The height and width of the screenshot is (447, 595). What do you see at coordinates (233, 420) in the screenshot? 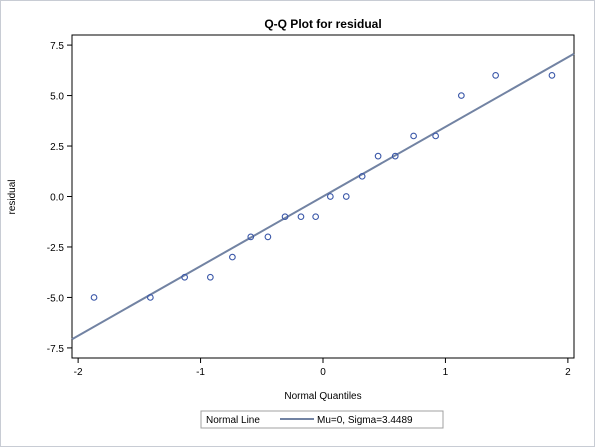
I see `legend-title: Normal Line` at bounding box center [233, 420].